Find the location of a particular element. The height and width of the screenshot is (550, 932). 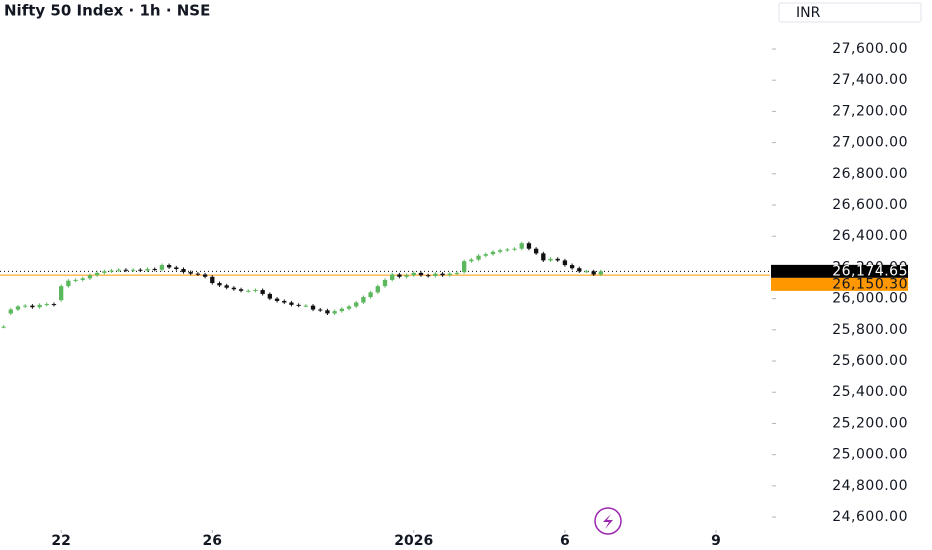

y-tick-label: 24,600.00 is located at coordinates (870, 517).